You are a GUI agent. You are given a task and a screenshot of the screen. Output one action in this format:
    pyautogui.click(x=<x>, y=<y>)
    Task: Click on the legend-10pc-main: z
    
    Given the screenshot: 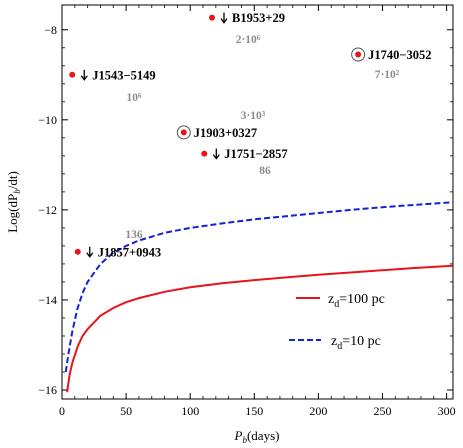 What is the action you would take?
    pyautogui.click(x=334, y=341)
    